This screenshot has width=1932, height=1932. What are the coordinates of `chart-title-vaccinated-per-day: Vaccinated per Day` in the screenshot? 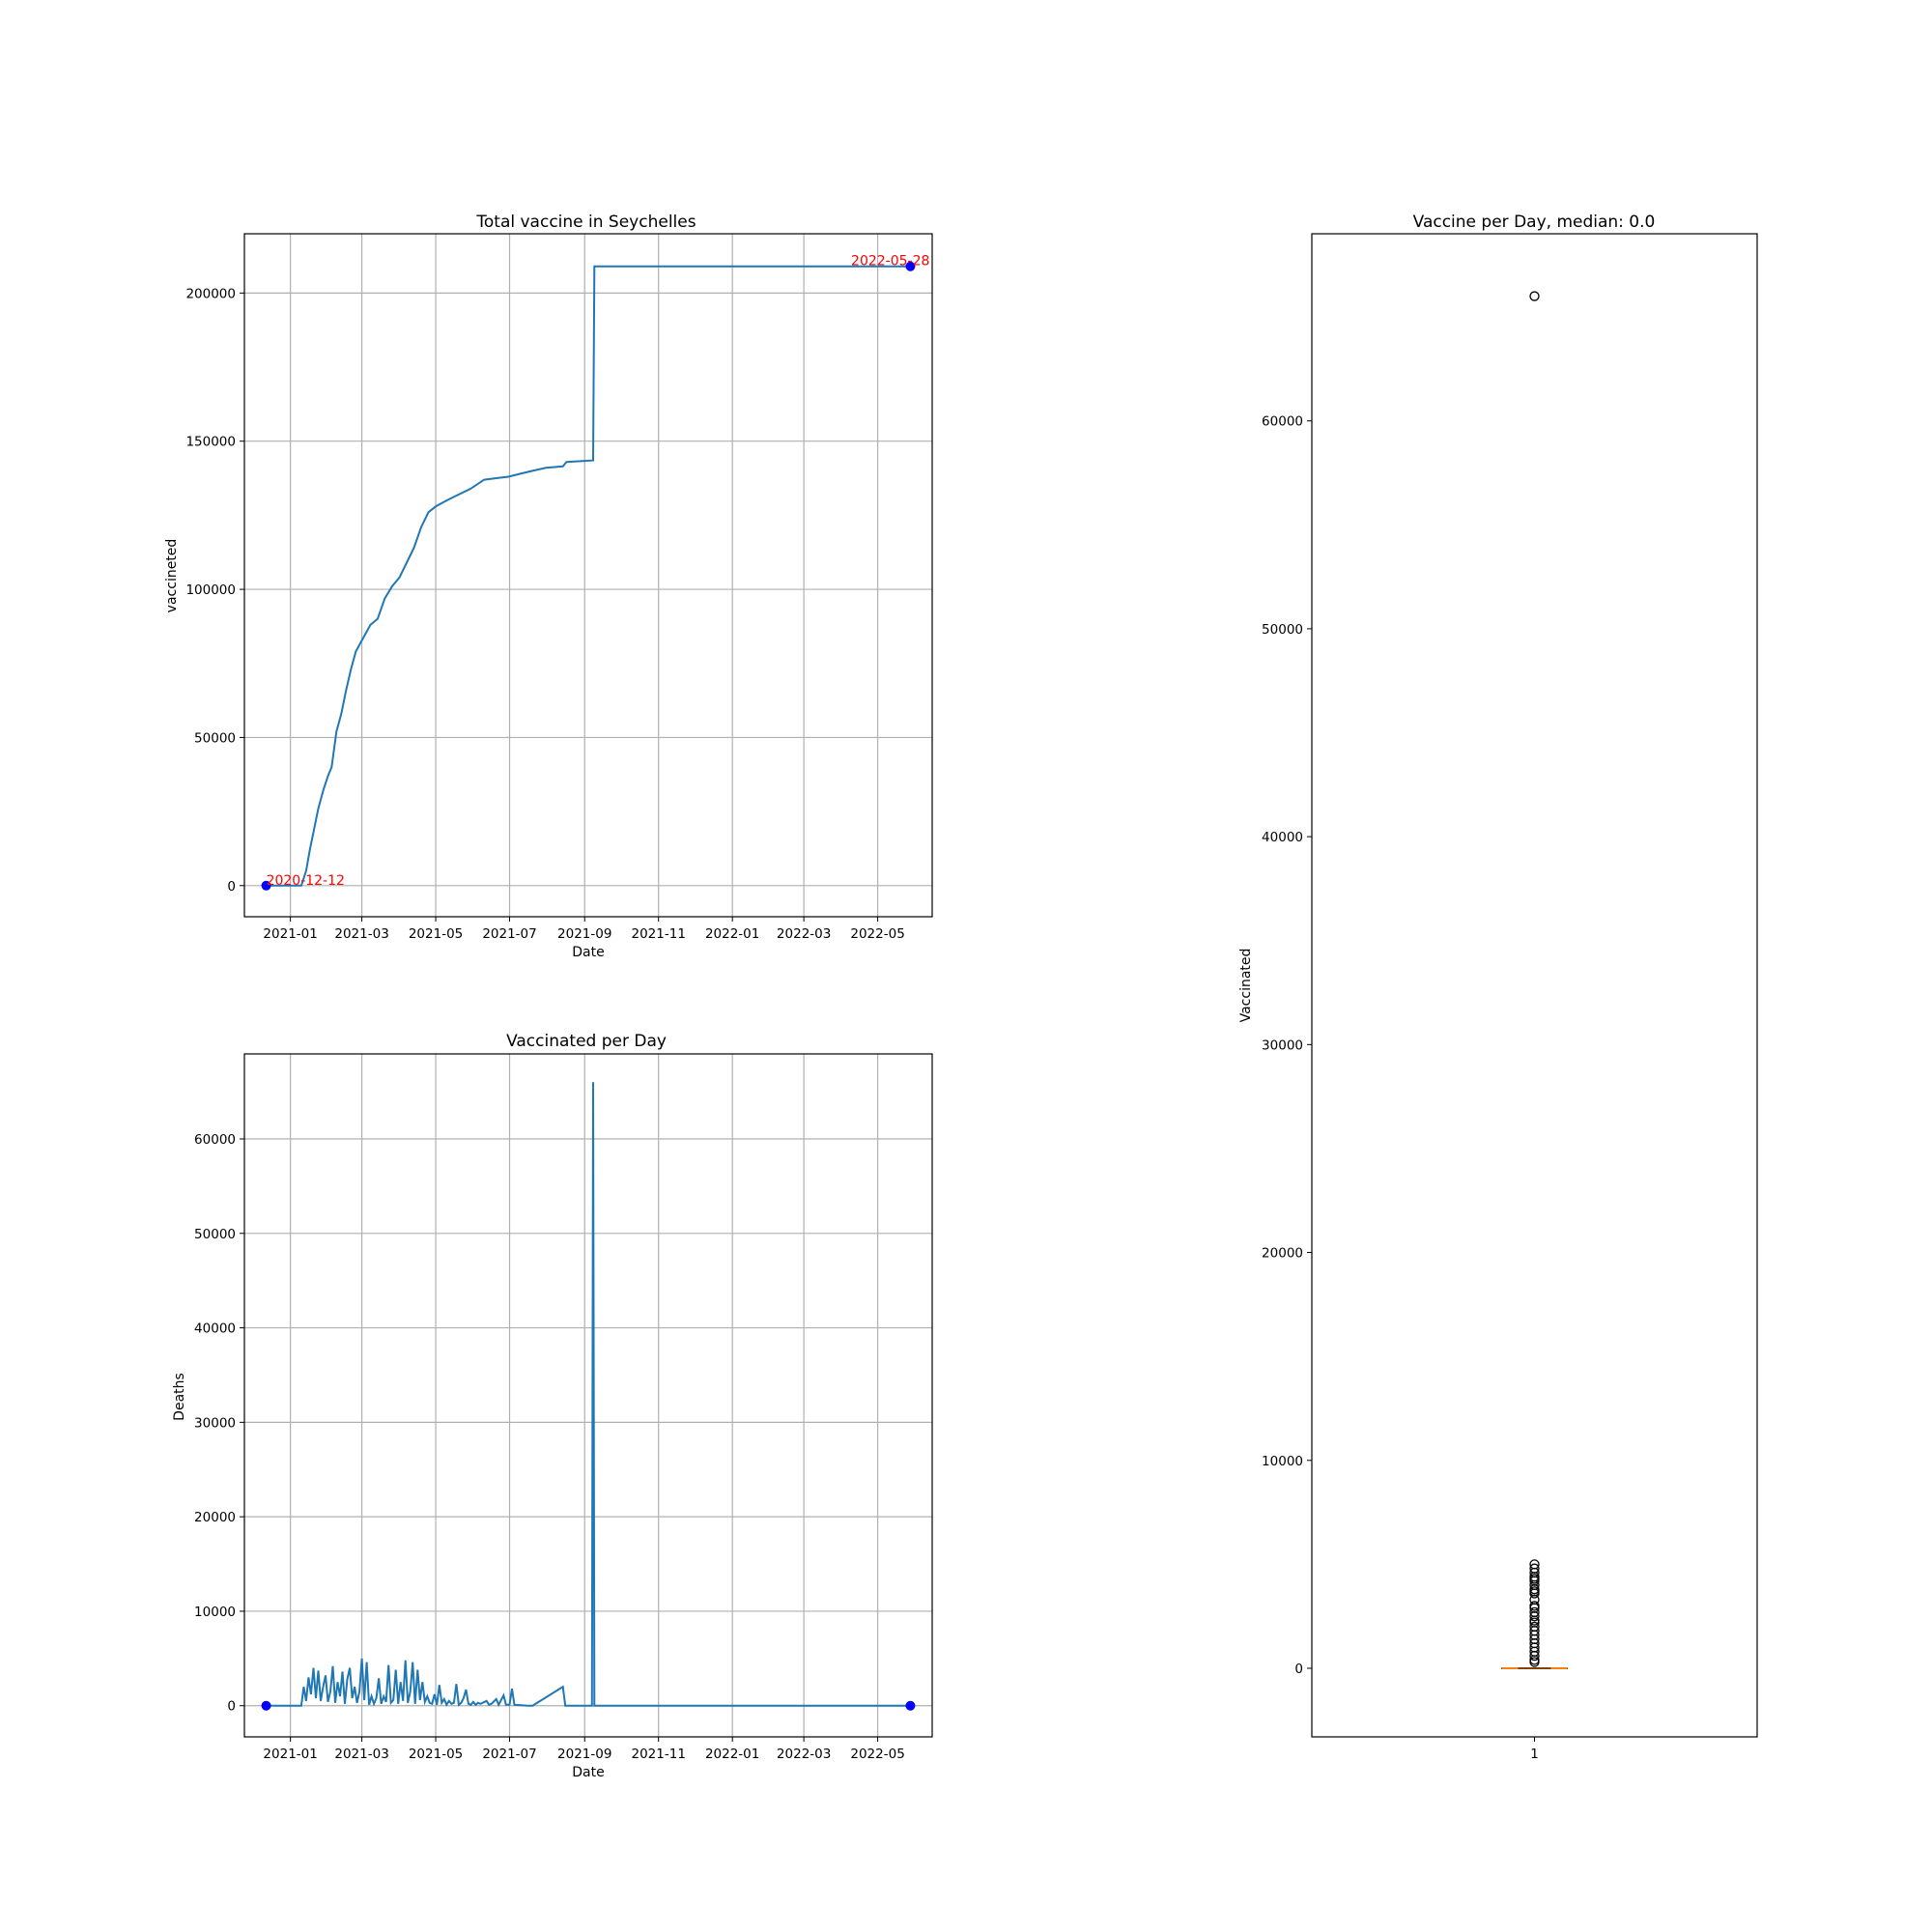 It's located at (586, 1041).